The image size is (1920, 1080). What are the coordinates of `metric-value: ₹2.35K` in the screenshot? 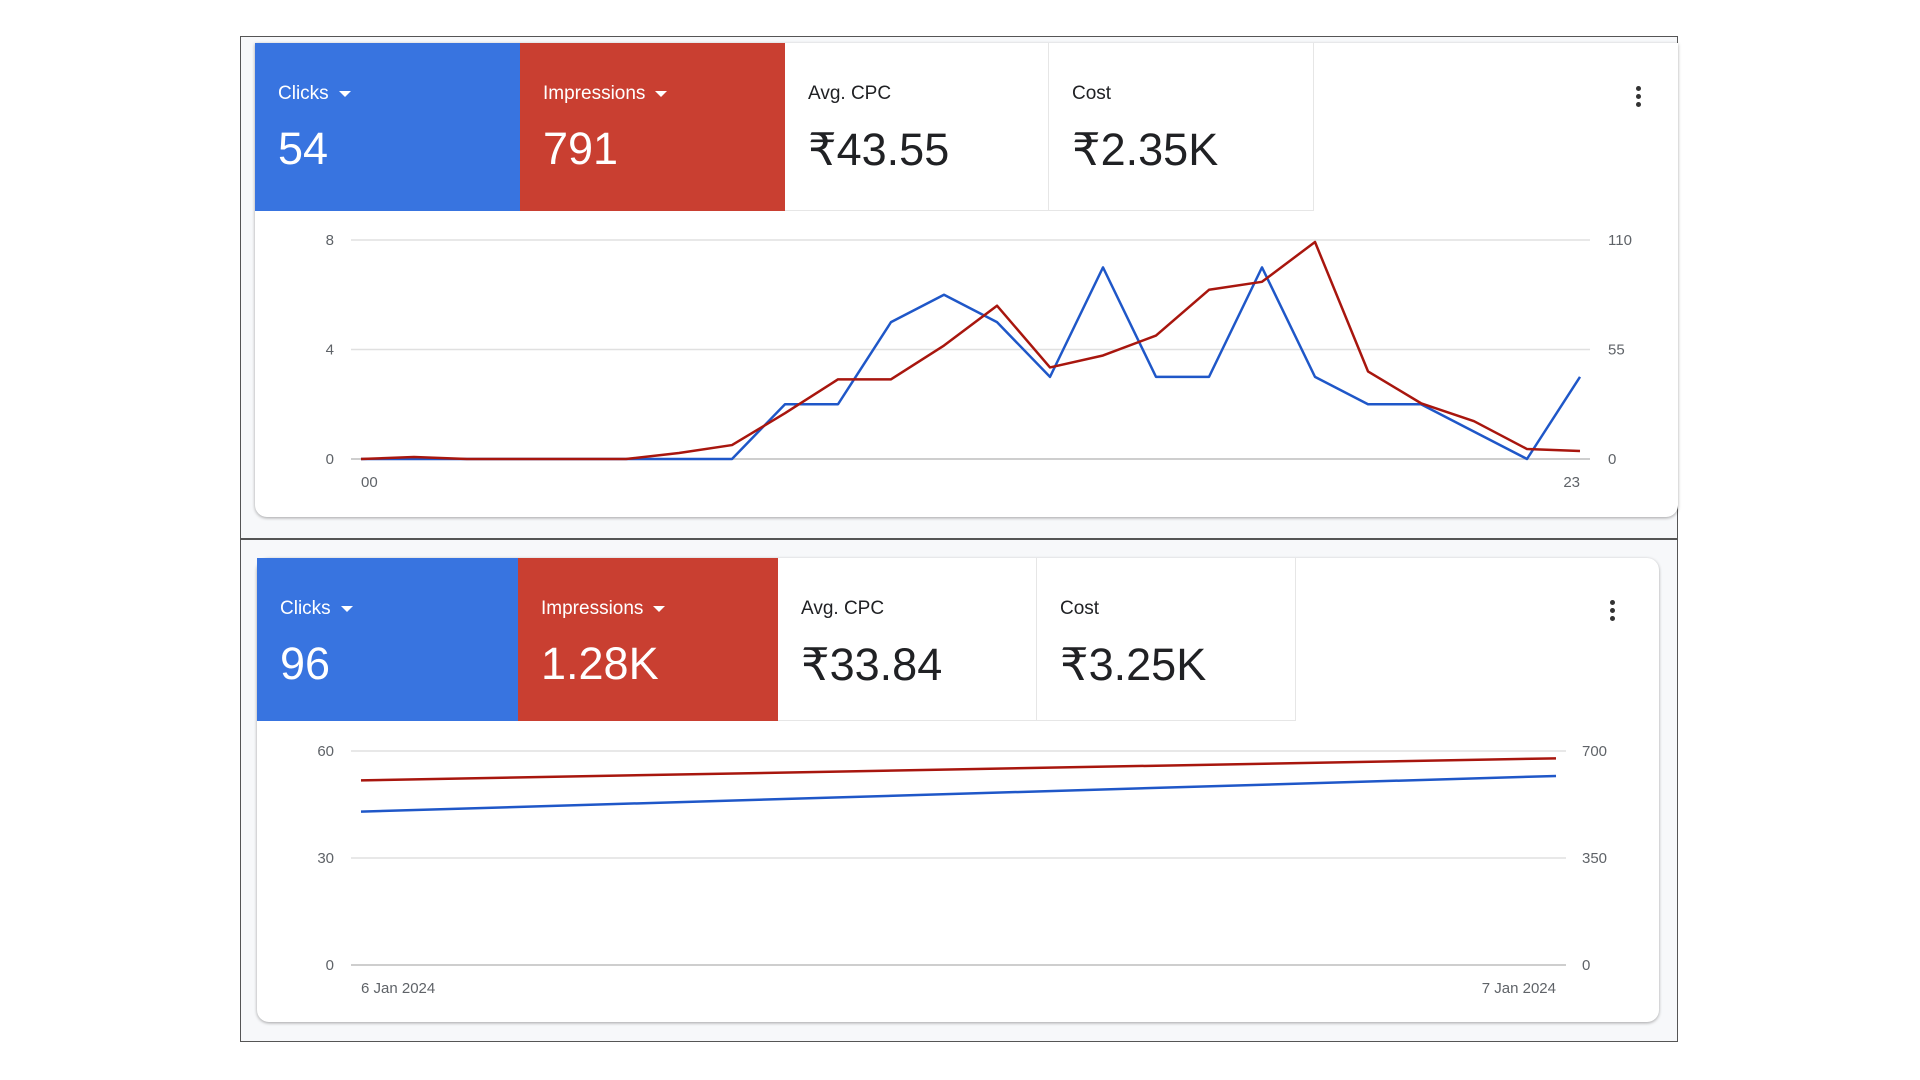 It's located at (1145, 149).